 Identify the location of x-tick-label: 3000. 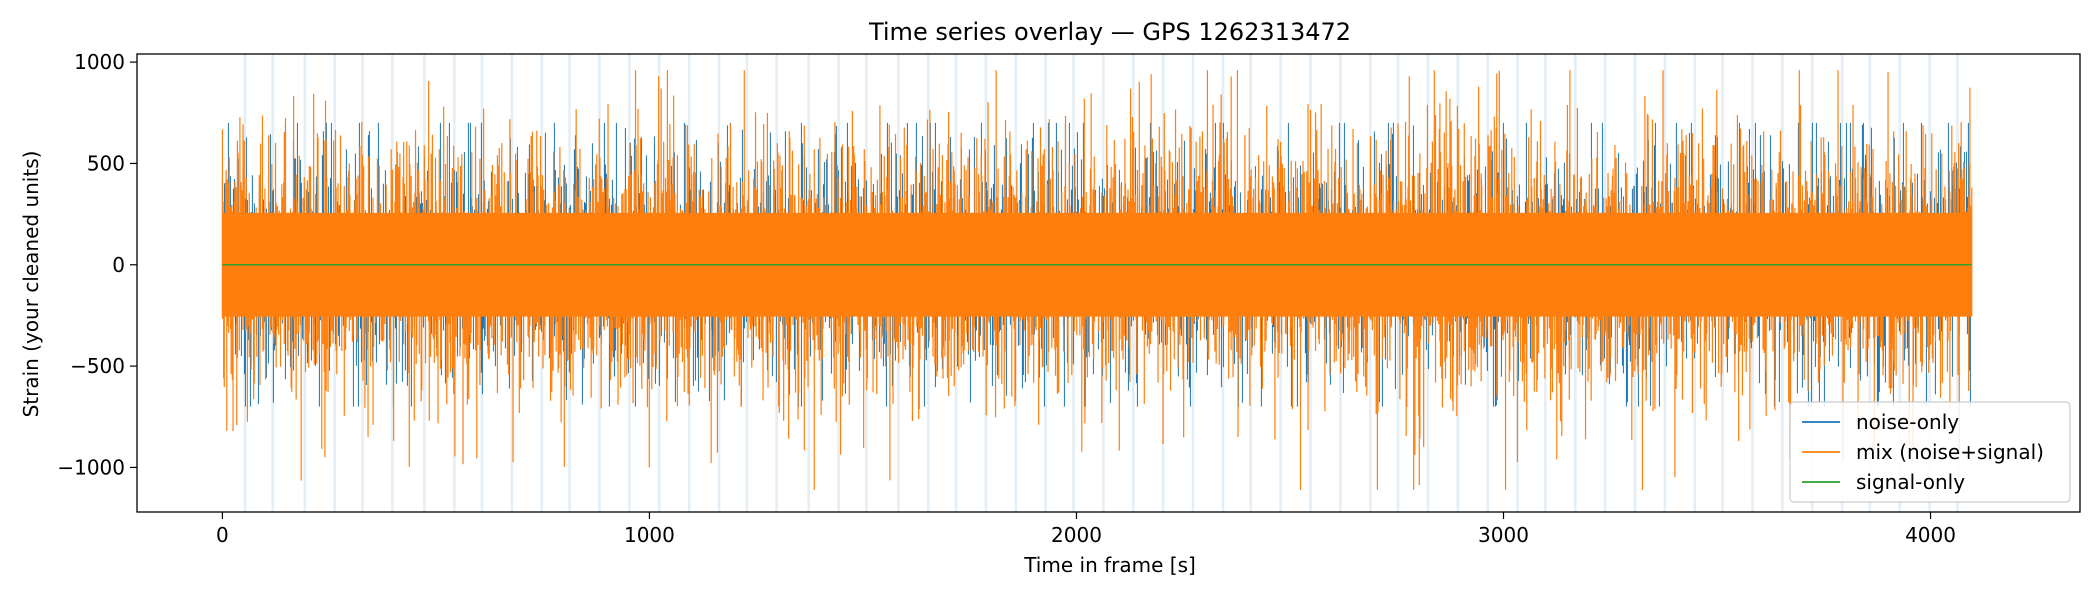
(1503, 535).